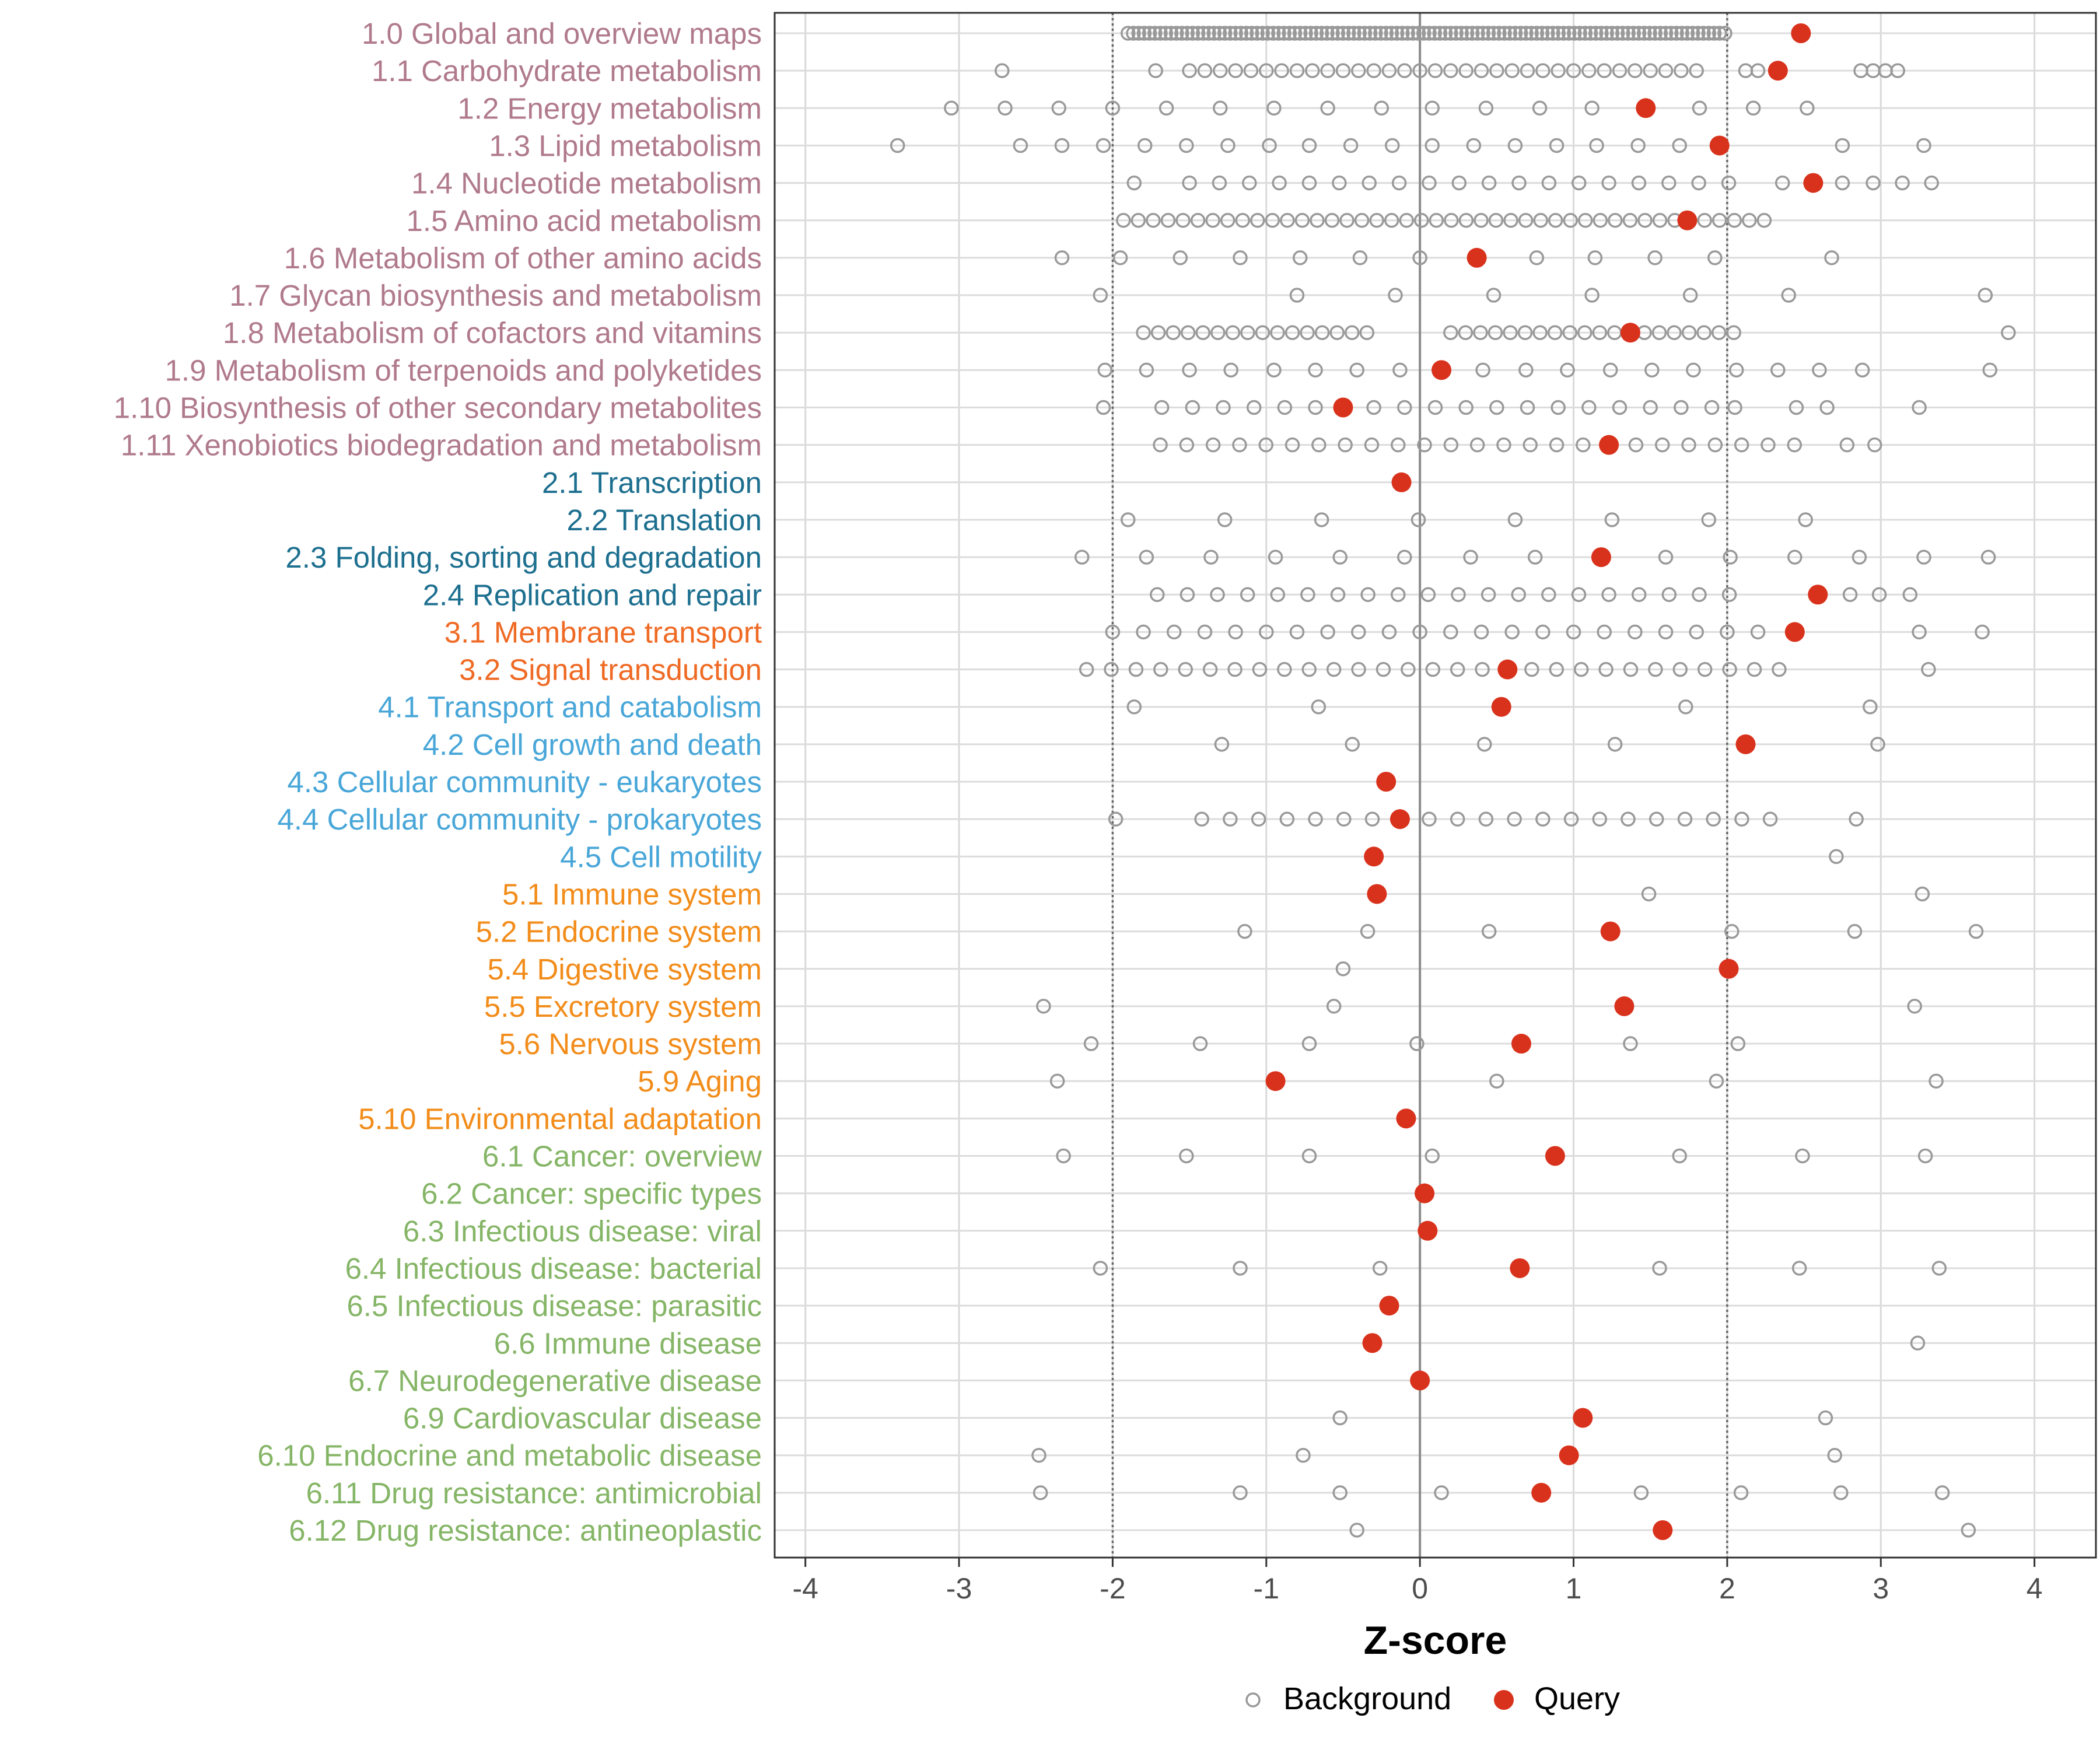 This screenshot has width=2100, height=1753. I want to click on legend-query-marker, so click(1504, 1700).